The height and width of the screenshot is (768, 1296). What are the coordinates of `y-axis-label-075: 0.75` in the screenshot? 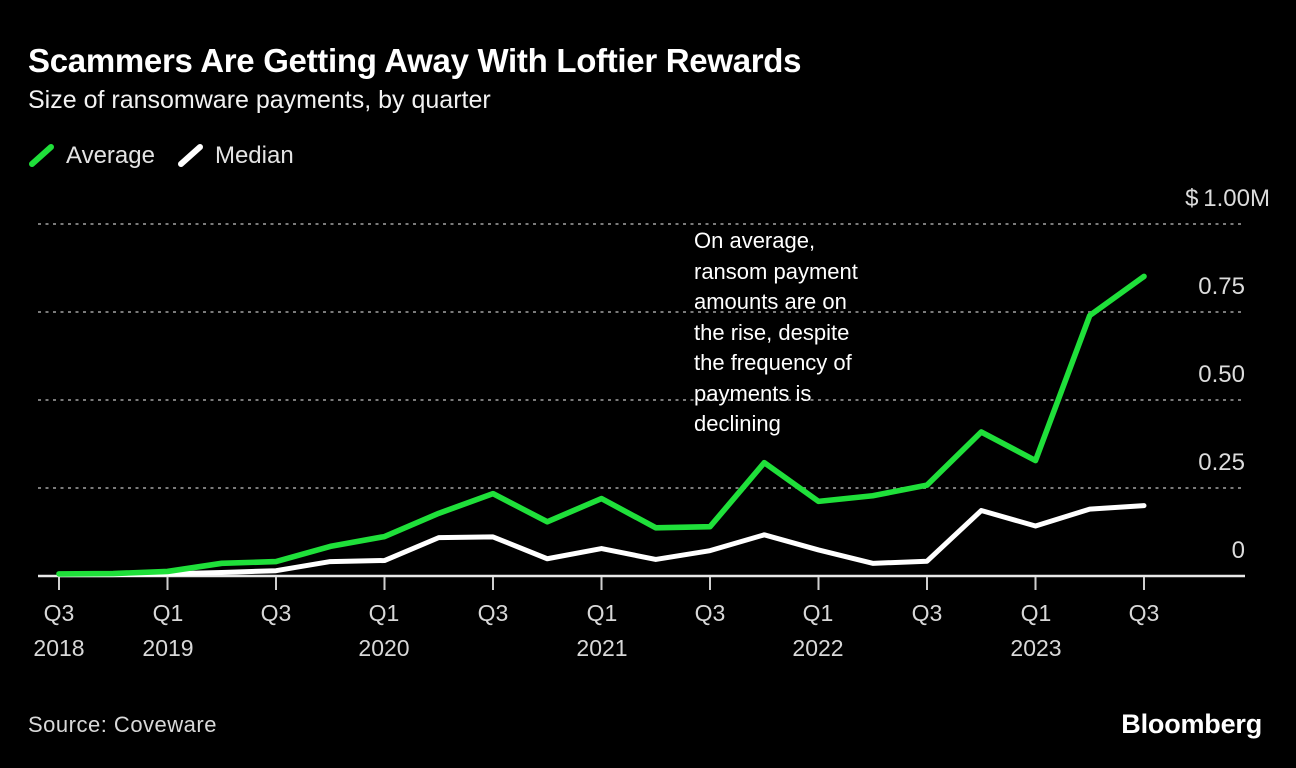 It's located at (1221, 286).